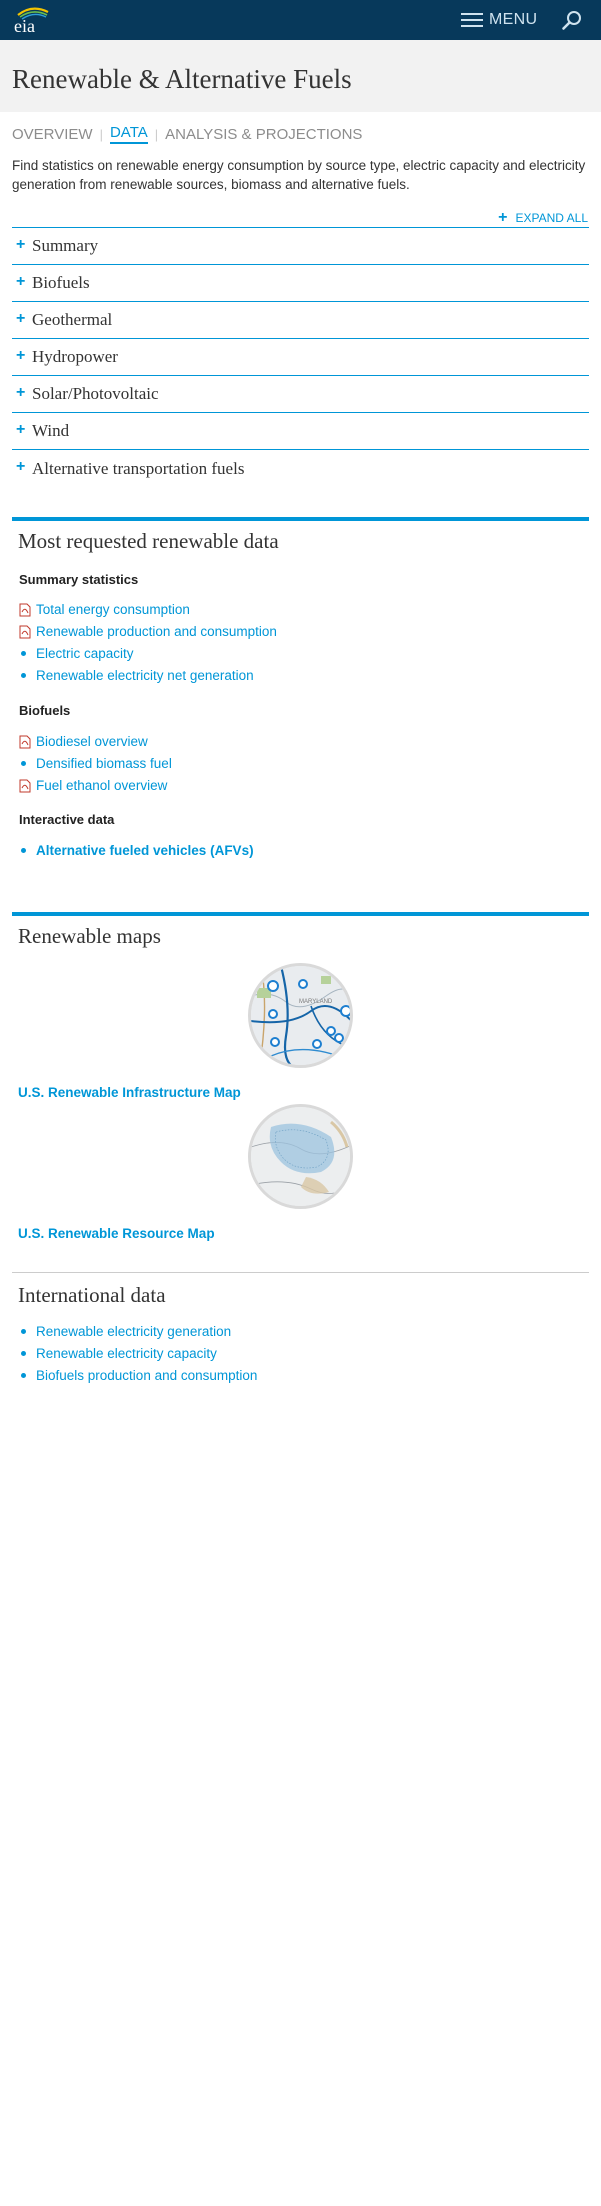 This screenshot has width=601, height=2206. What do you see at coordinates (79, 579) in the screenshot?
I see `group-heading: Summary statistics` at bounding box center [79, 579].